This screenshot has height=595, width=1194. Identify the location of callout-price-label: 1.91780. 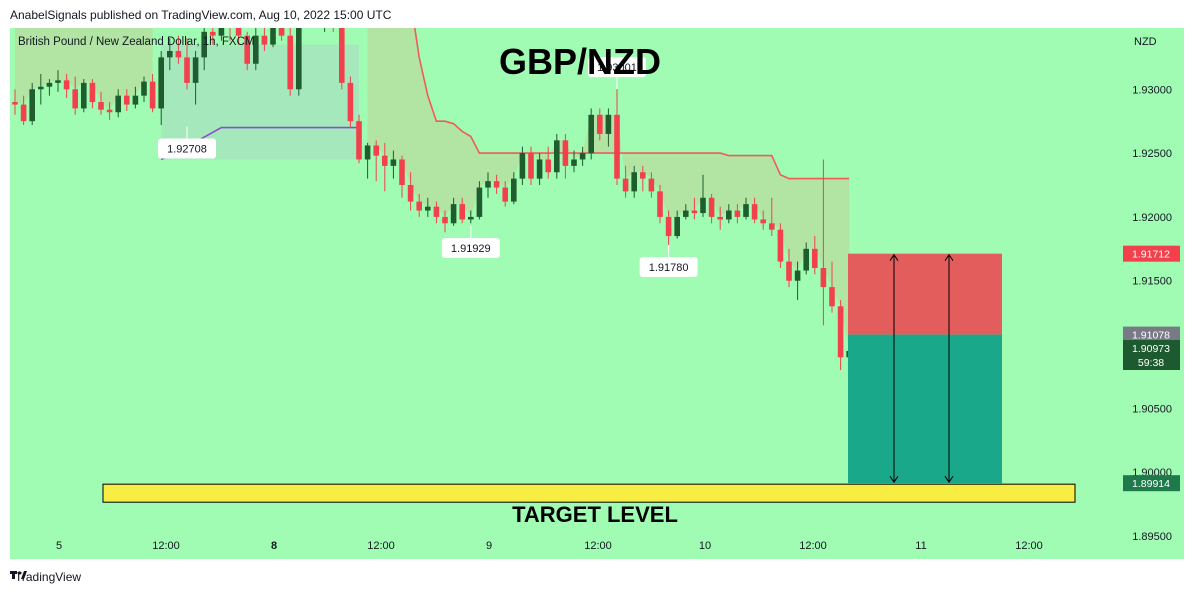
(669, 268).